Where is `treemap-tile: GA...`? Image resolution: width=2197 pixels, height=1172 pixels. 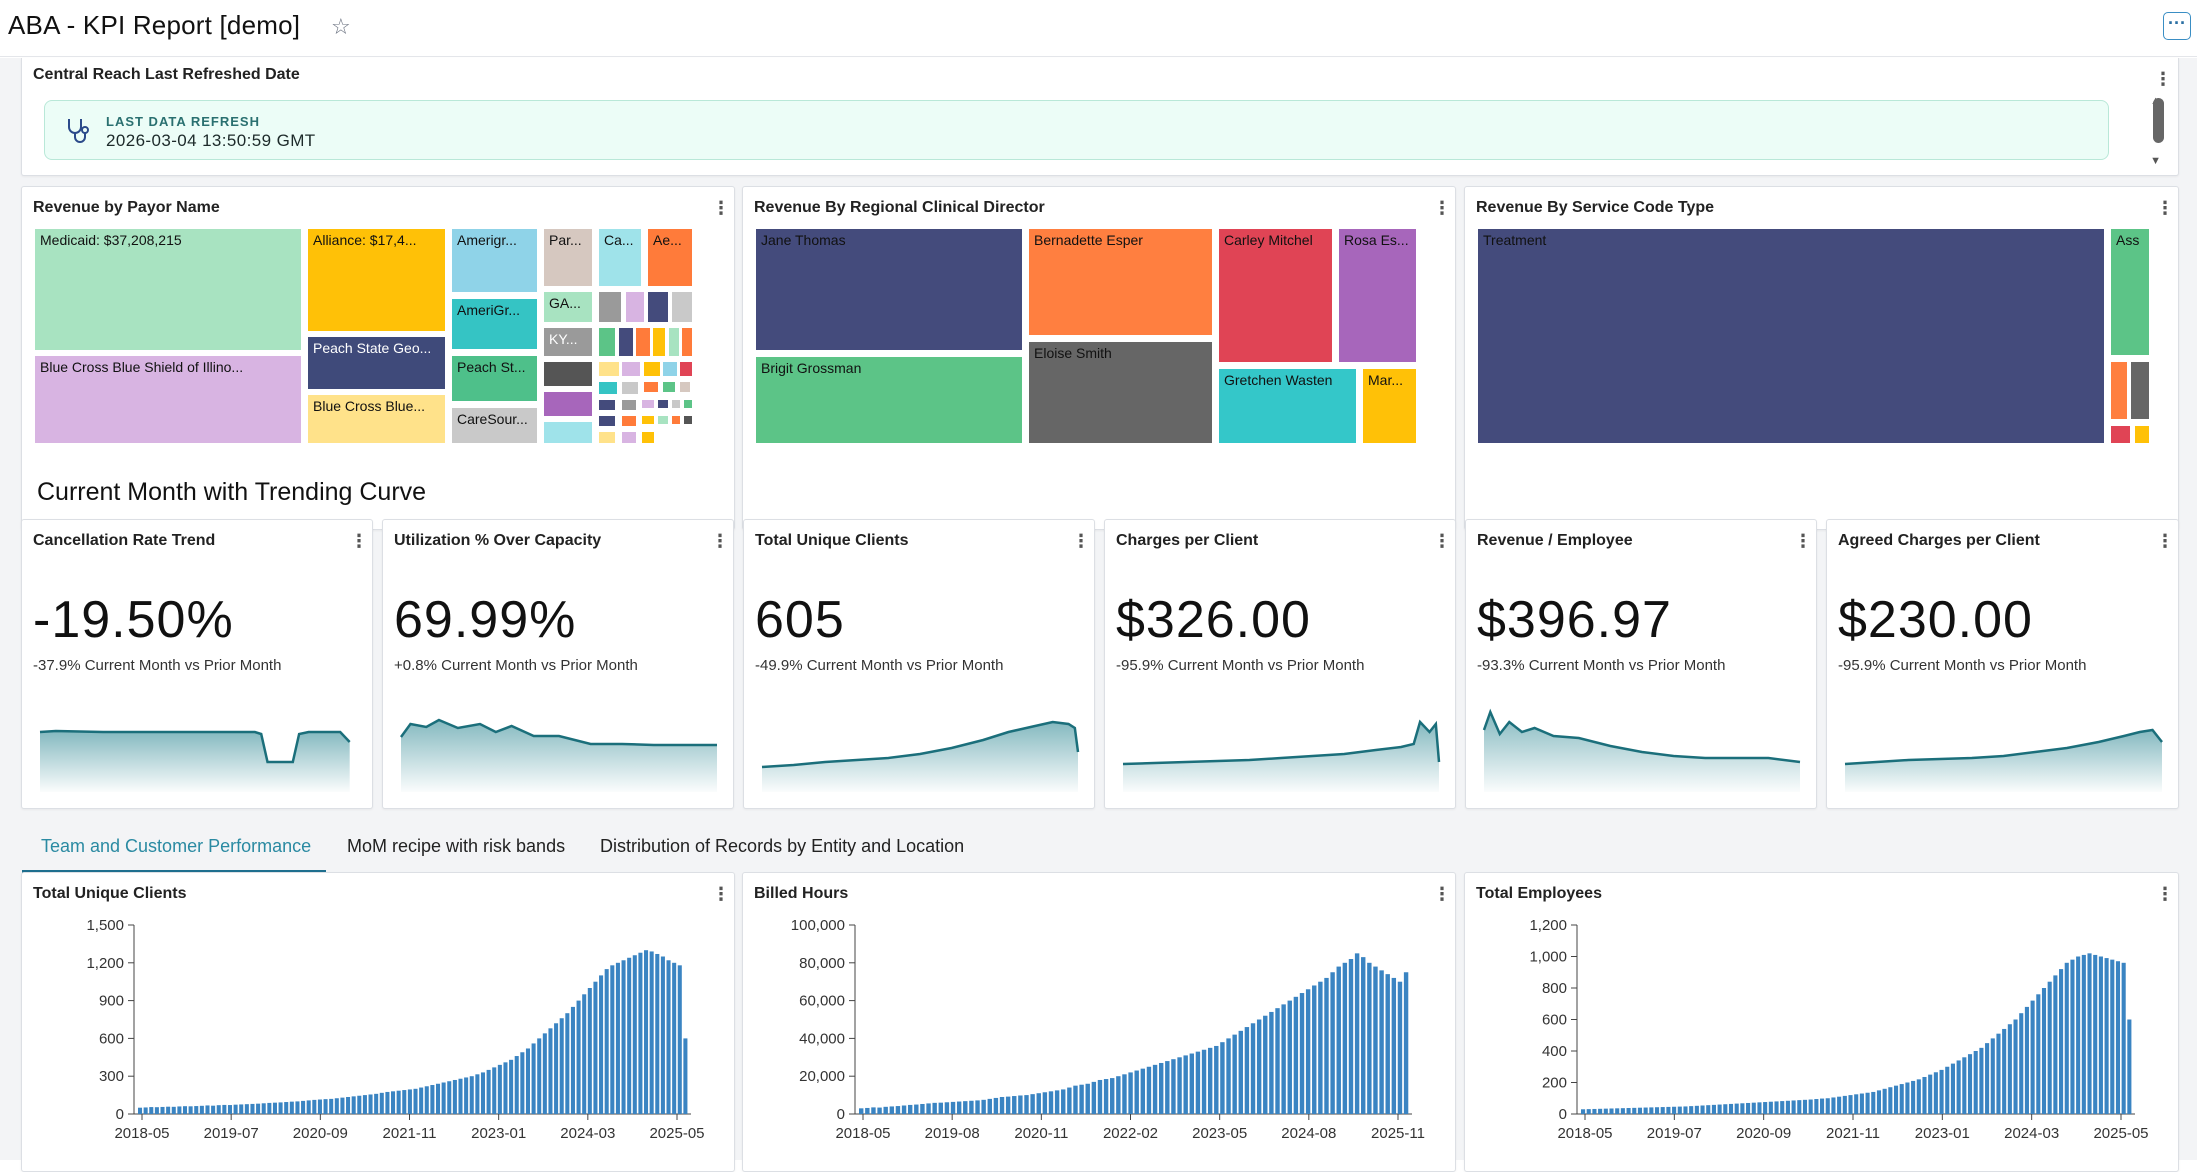
treemap-tile: GA... is located at coordinates (568, 307).